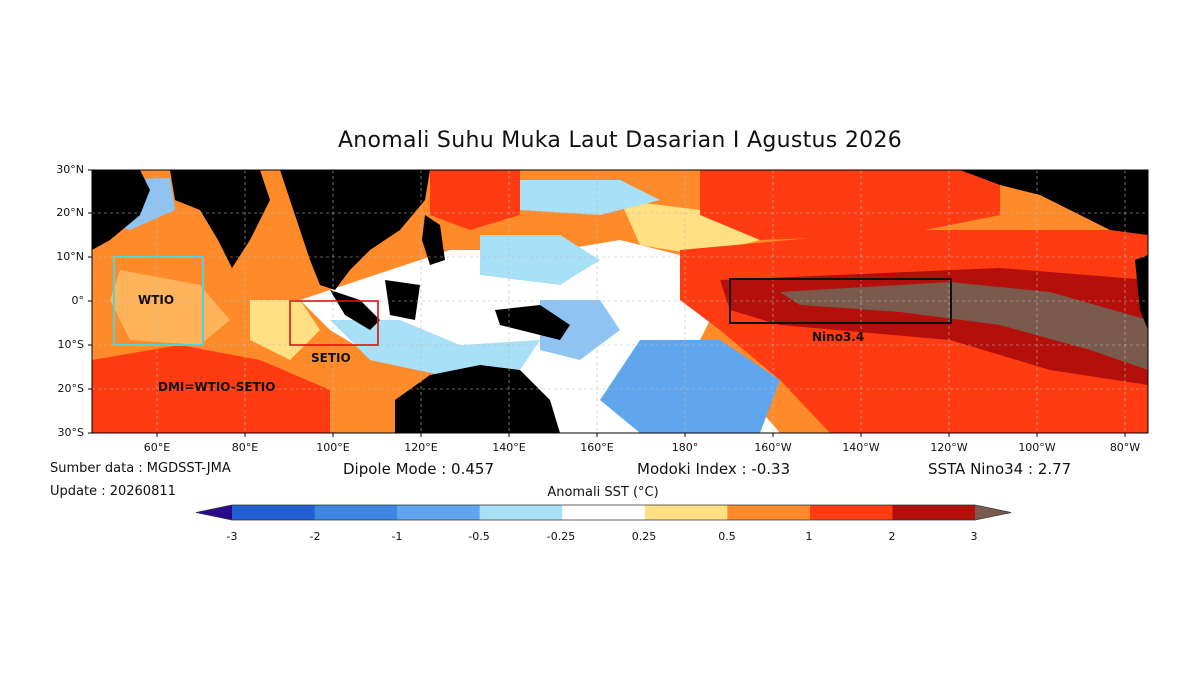 This screenshot has height=675, width=1200. I want to click on lon-label: 60°E, so click(157, 447).